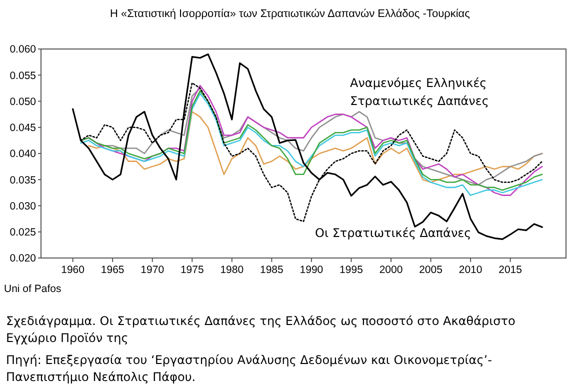 This screenshot has height=390, width=580. Describe the element at coordinates (112, 270) in the screenshot. I see `x-tick-label: 1965` at that location.